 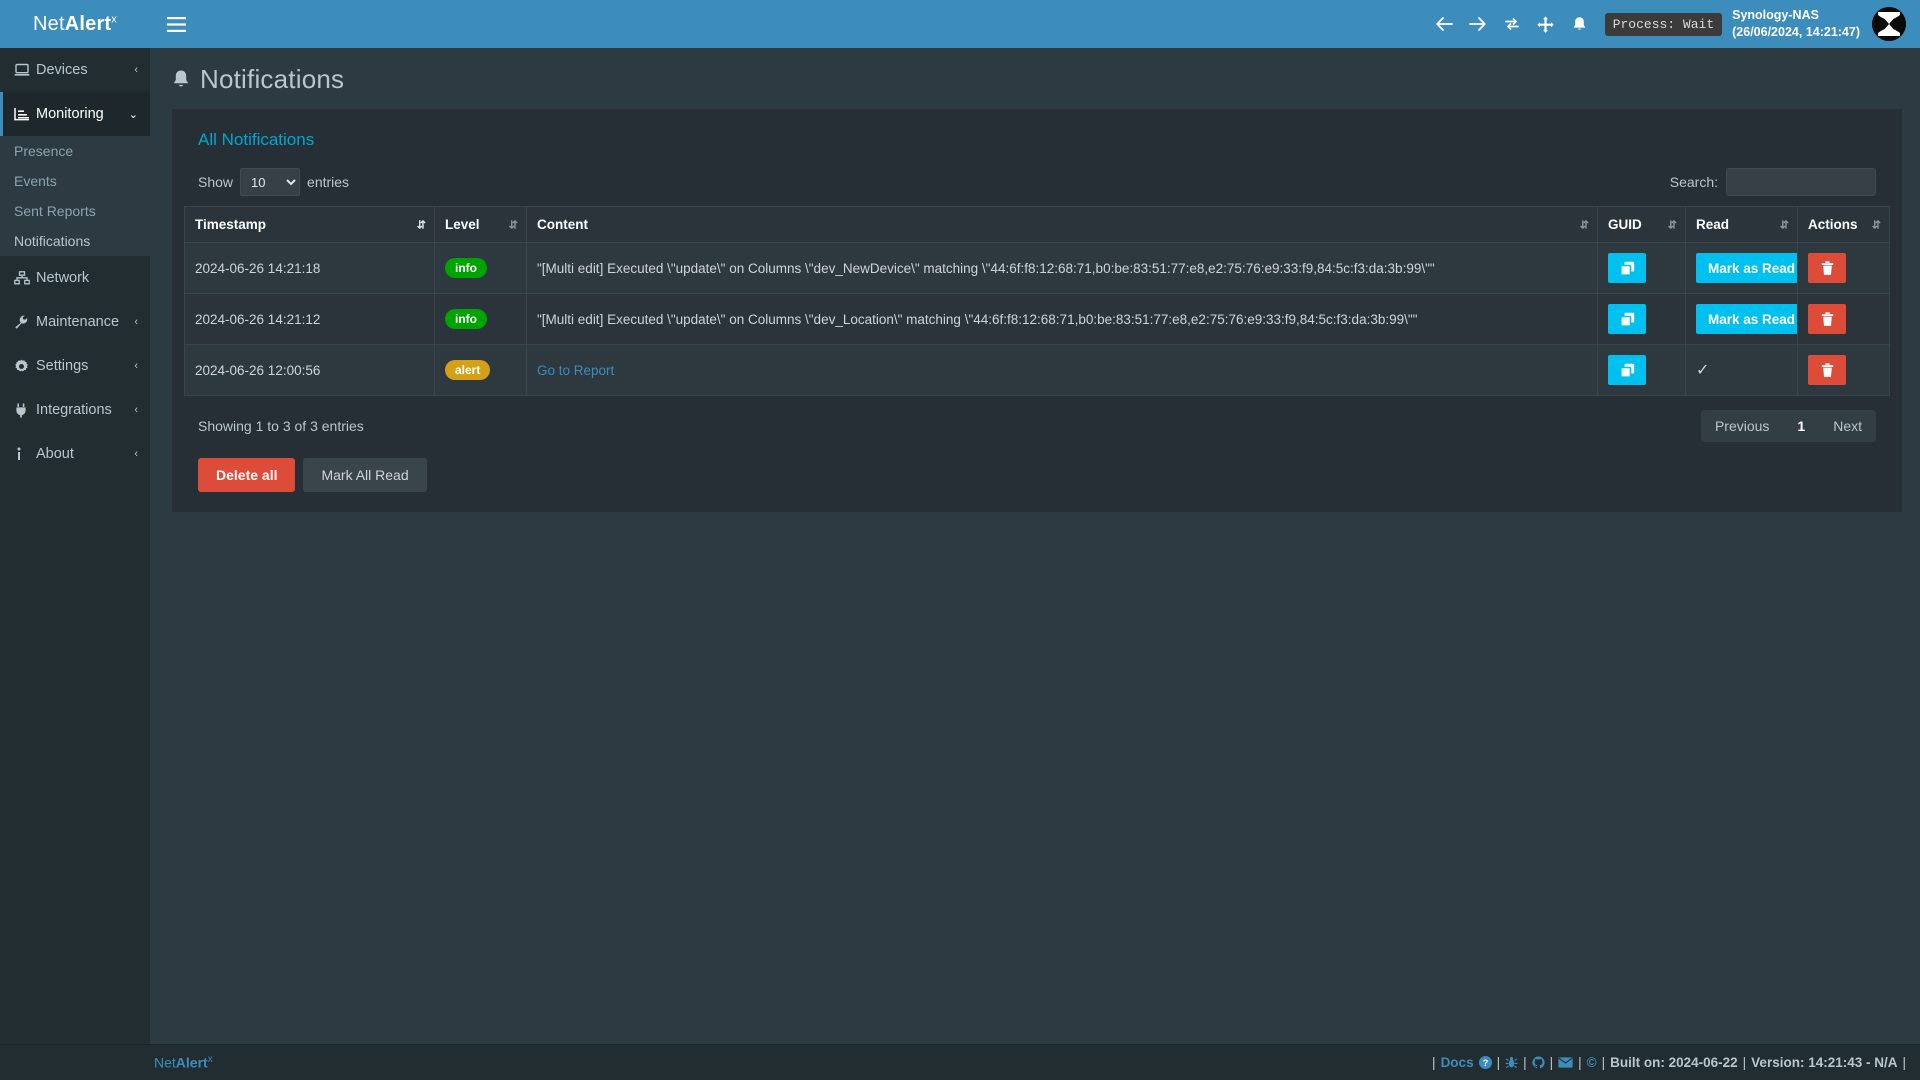 I want to click on cell-guid, so click(x=1641, y=268).